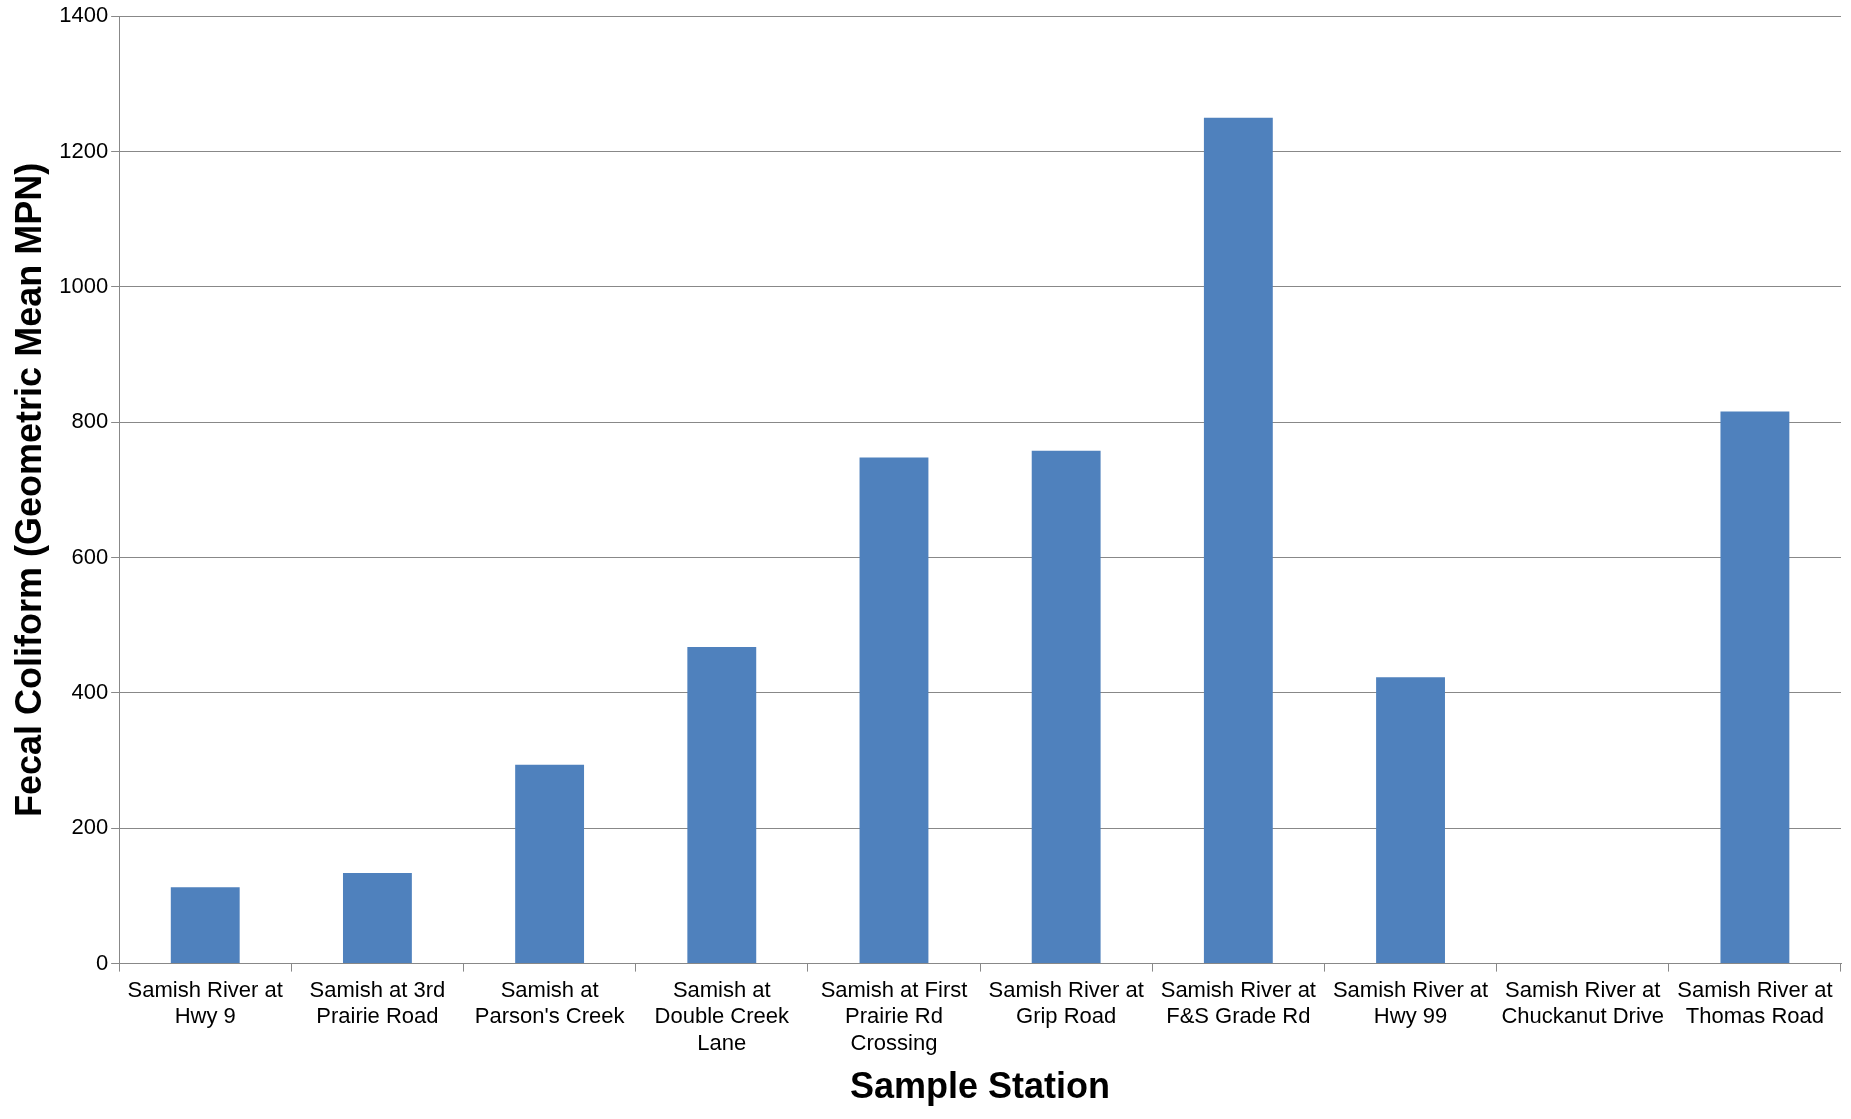 This screenshot has width=1851, height=1119. What do you see at coordinates (722, 1015) in the screenshot?
I see `x-tick-label: Samish at Double Creek Lane` at bounding box center [722, 1015].